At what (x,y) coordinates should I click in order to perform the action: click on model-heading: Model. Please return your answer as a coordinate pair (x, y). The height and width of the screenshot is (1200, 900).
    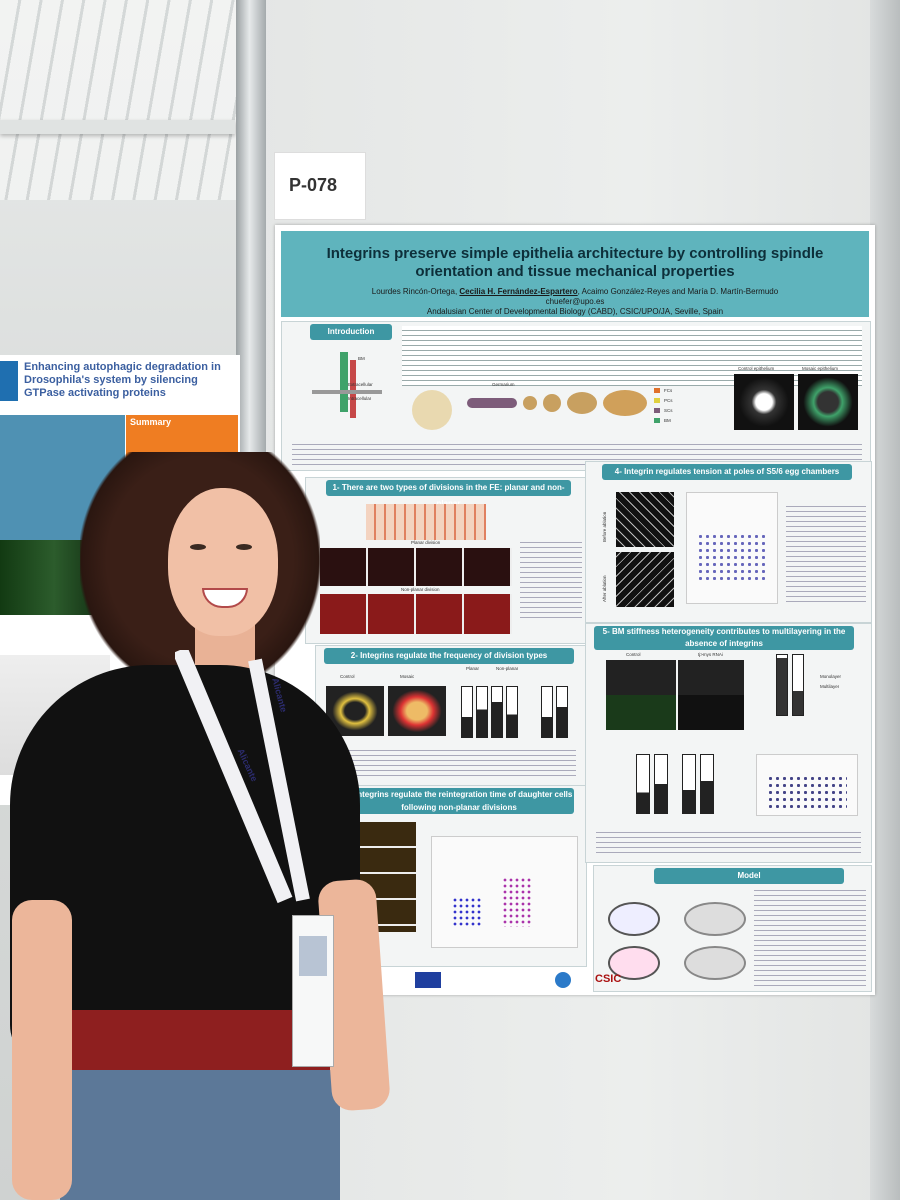
    Looking at the image, I should click on (749, 876).